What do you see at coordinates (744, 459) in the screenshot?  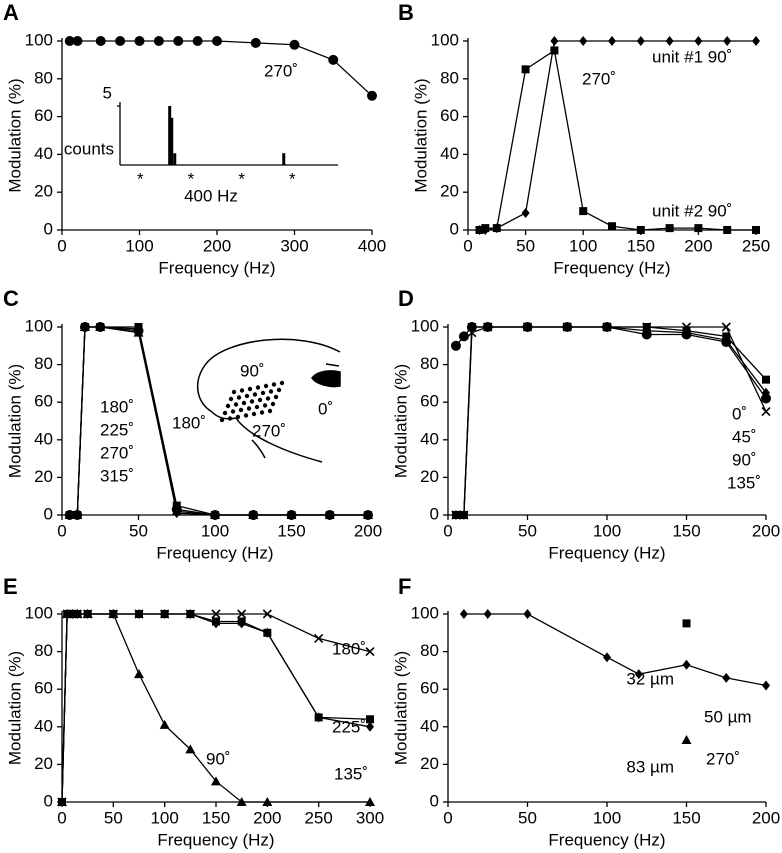 I see `series-label: 90˚` at bounding box center [744, 459].